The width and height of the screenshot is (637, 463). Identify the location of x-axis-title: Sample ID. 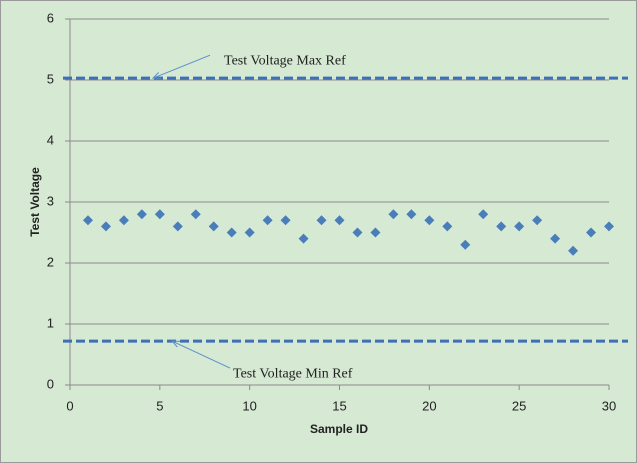
(339, 429).